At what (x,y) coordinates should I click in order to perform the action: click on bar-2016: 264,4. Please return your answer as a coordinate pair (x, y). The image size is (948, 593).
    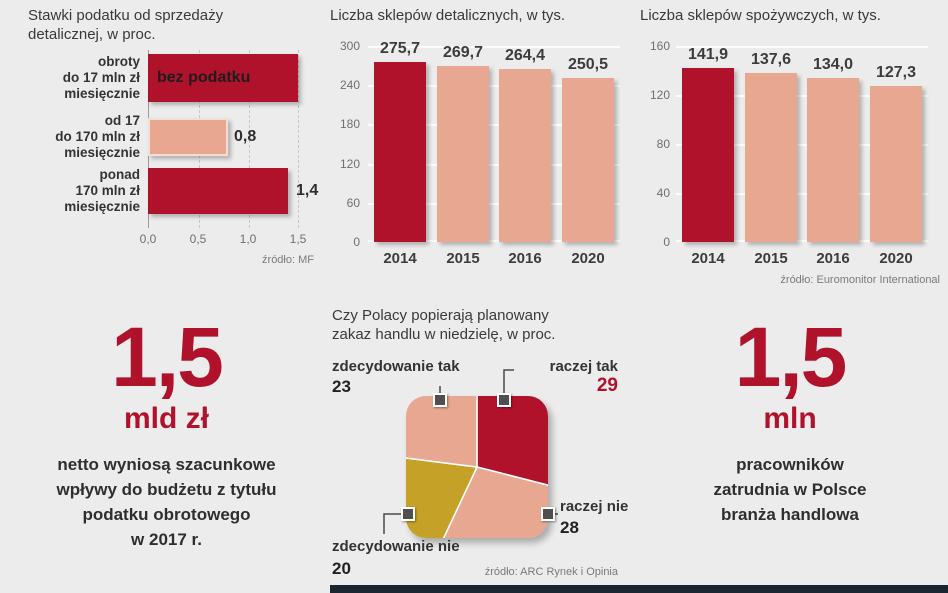
    Looking at the image, I should click on (525, 144).